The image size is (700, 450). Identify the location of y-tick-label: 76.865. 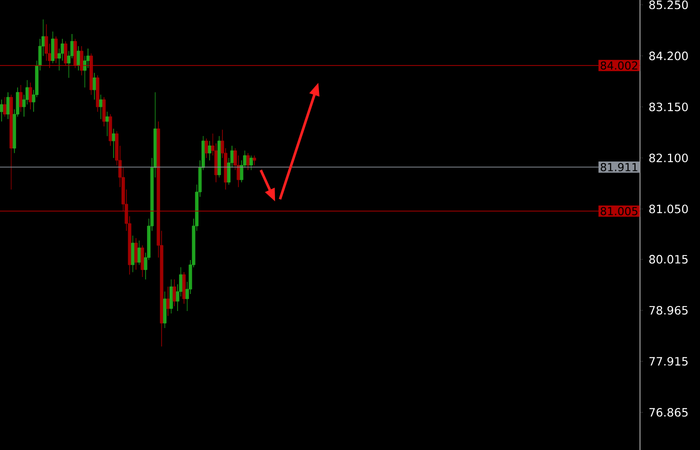
(668, 412).